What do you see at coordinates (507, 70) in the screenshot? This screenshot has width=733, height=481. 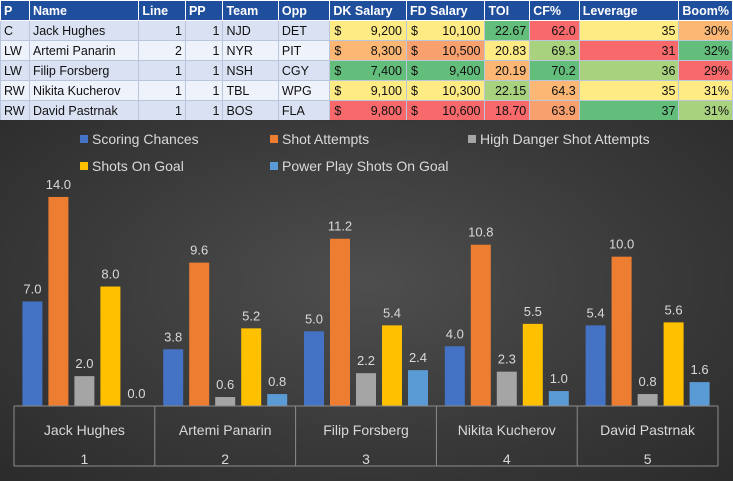 I see `cell-toi: 20.19` at bounding box center [507, 70].